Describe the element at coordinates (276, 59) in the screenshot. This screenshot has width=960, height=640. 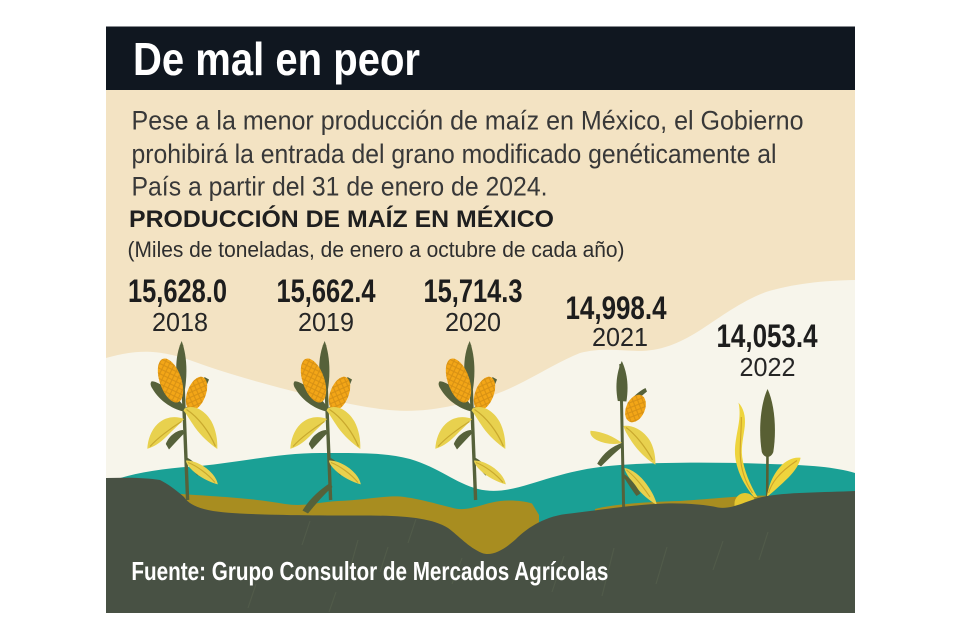
I see `svg-text: De mal en peor` at that location.